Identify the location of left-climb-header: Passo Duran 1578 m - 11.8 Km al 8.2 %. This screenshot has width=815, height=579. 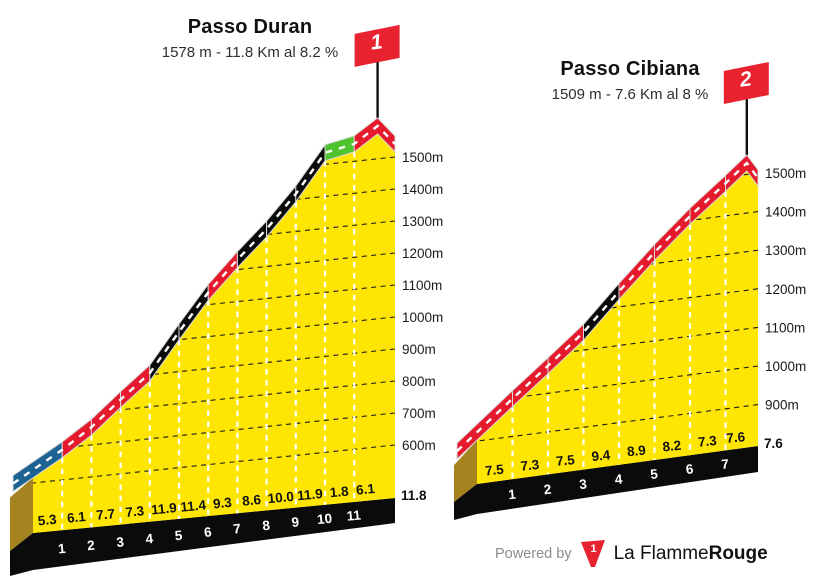
(250, 38).